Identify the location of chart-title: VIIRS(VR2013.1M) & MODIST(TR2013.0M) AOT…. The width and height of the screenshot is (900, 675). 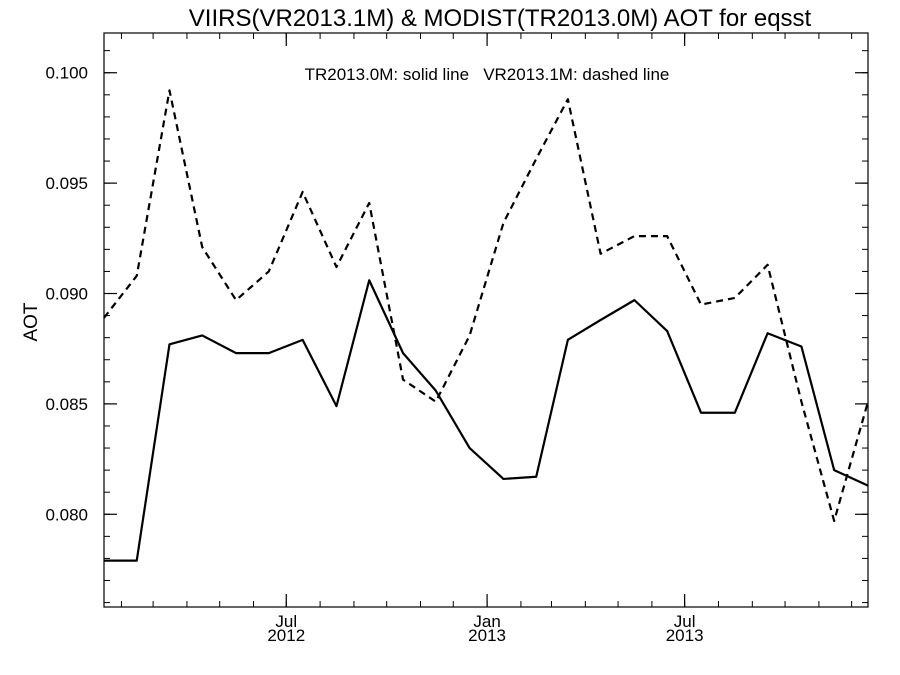
(500, 18).